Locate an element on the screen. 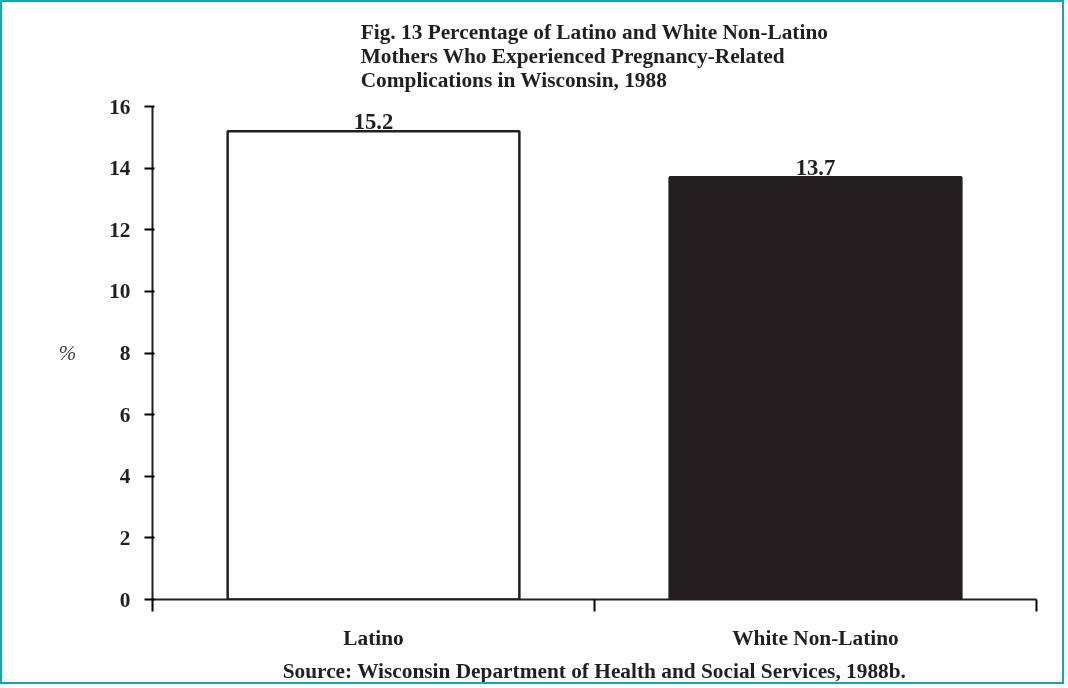  data-label: 15.2 is located at coordinates (373, 122).